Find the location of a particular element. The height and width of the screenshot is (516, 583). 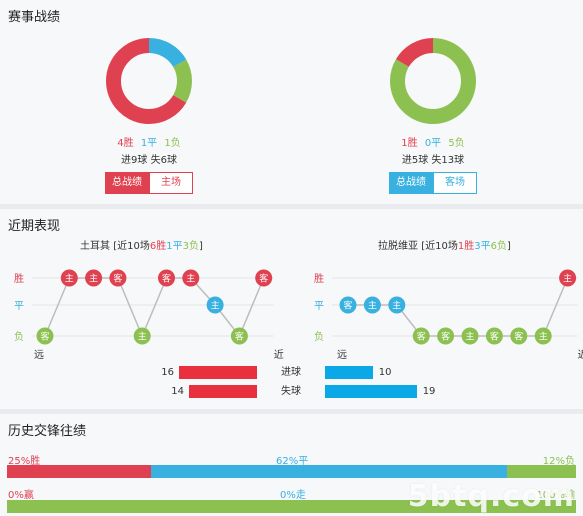

history-win-pct: 25%胜 is located at coordinates (24, 461).